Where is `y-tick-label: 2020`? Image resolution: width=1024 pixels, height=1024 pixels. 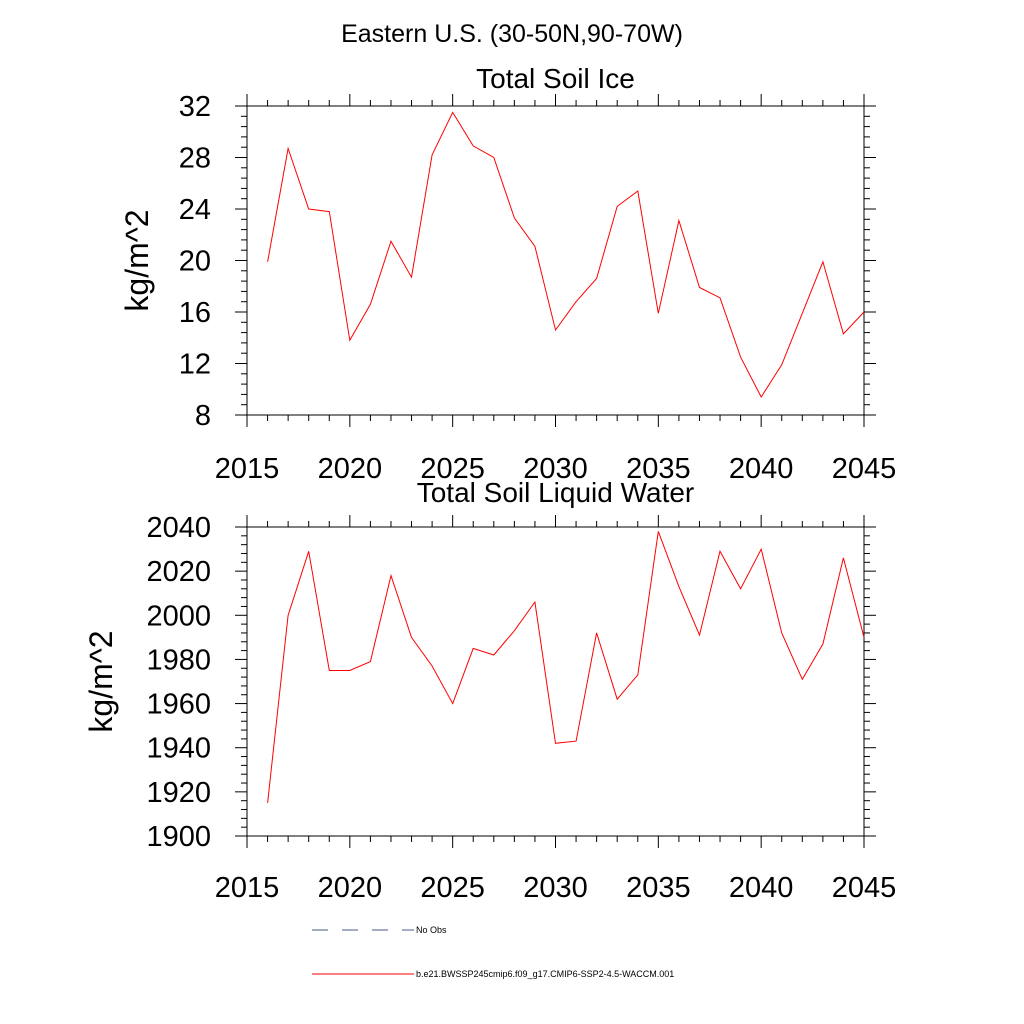 y-tick-label: 2020 is located at coordinates (178, 572).